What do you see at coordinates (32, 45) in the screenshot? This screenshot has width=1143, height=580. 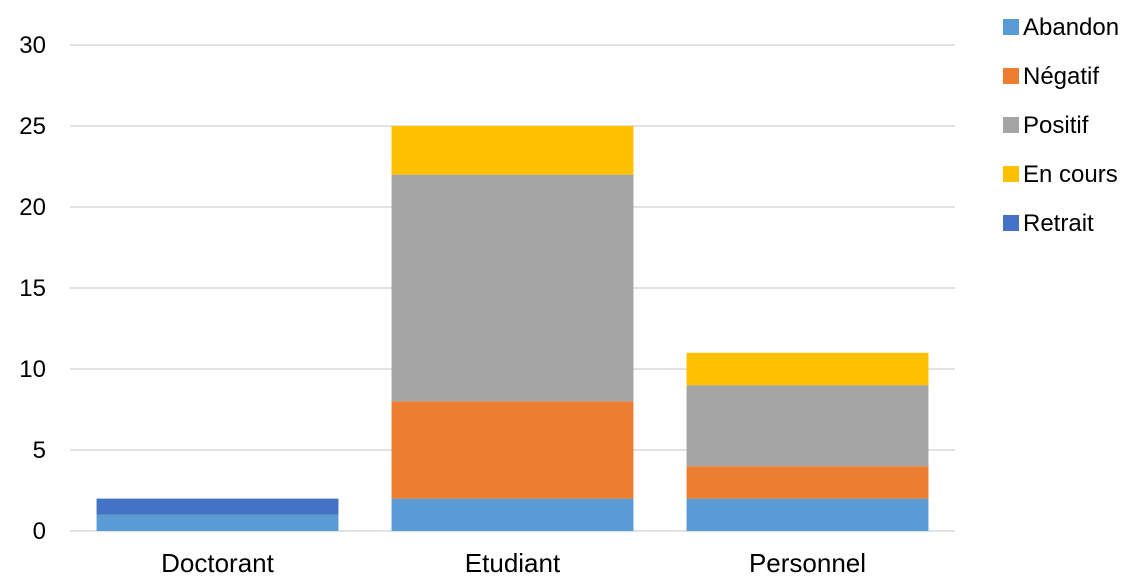 I see `y-tick-label: 30` at bounding box center [32, 45].